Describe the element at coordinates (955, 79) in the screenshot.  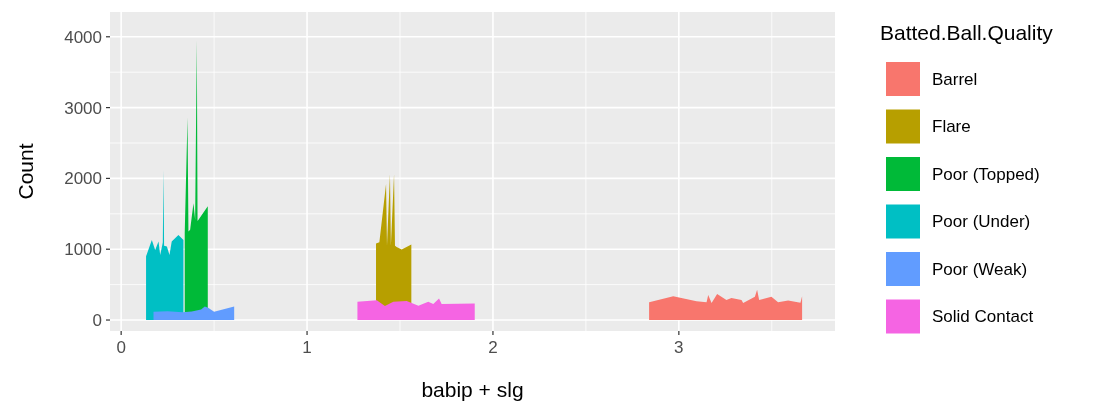
I see `legend-label: Barrel` at that location.